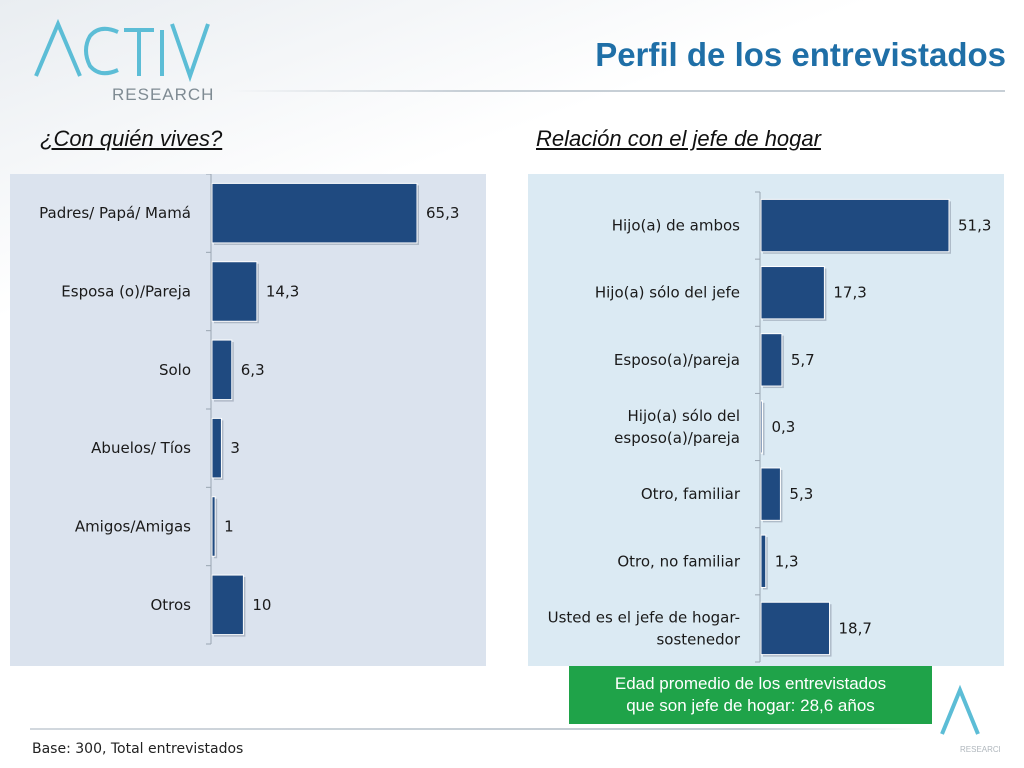 The width and height of the screenshot is (1024, 768). I want to click on right-value-label: 5,3, so click(801, 494).